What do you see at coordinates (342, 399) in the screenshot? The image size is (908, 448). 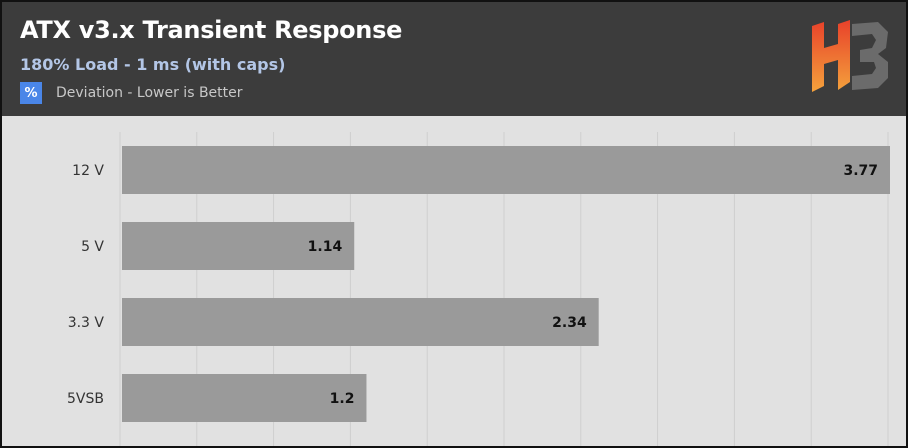 I see `value-label: 1.2` at bounding box center [342, 399].